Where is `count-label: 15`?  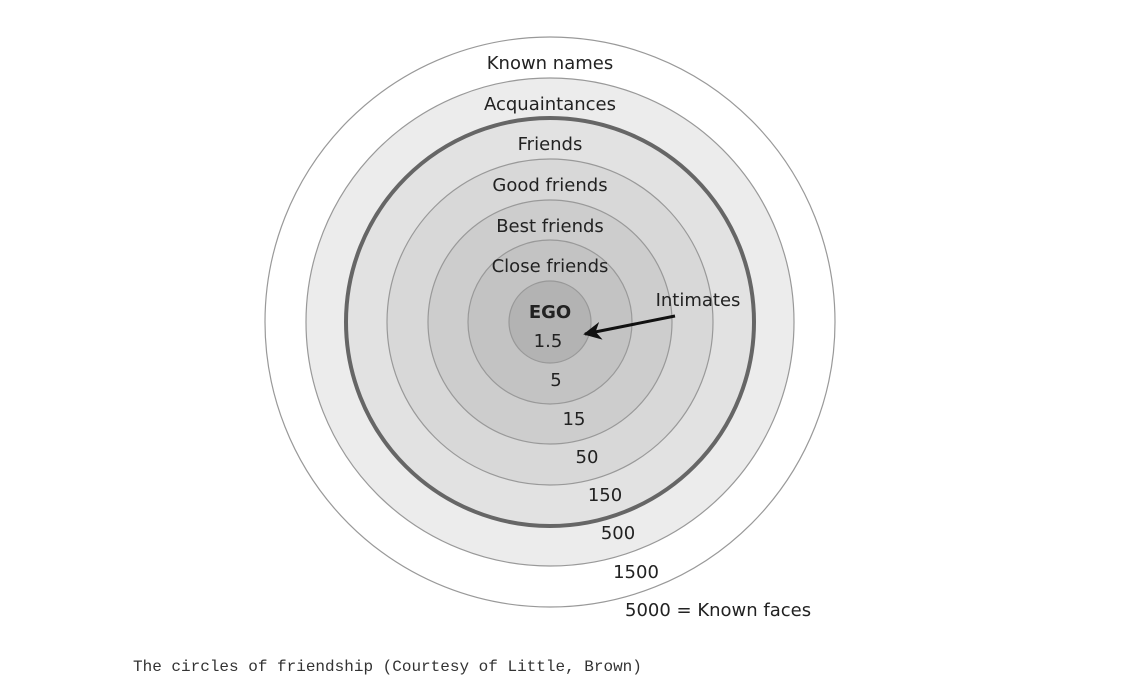
count-label: 15 is located at coordinates (574, 419).